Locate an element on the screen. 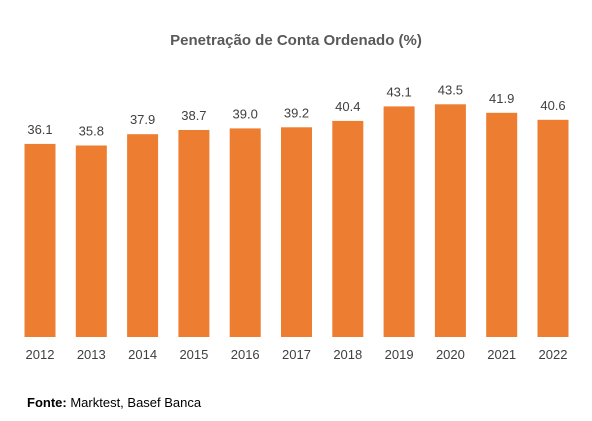 Image resolution: width=592 pixels, height=421 pixels. x-tick-2019: 2019 is located at coordinates (399, 354).